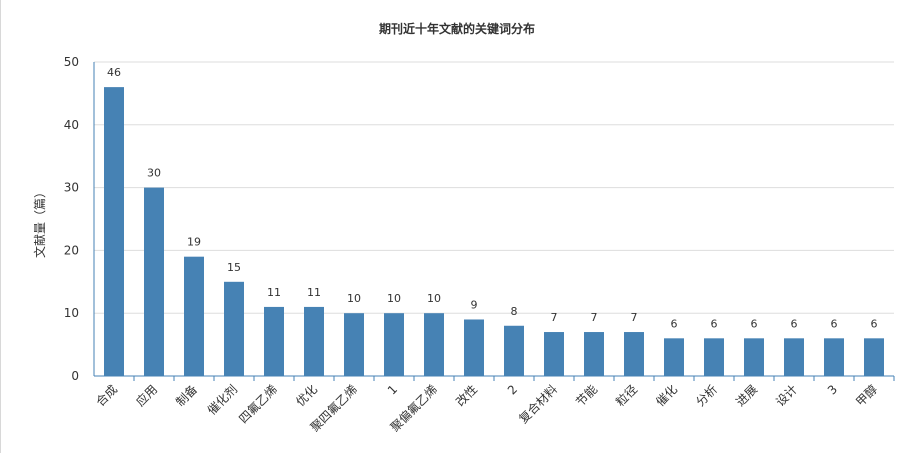 The image size is (912, 453). What do you see at coordinates (186, 395) in the screenshot?
I see `x-tick-label: 制备` at bounding box center [186, 395].